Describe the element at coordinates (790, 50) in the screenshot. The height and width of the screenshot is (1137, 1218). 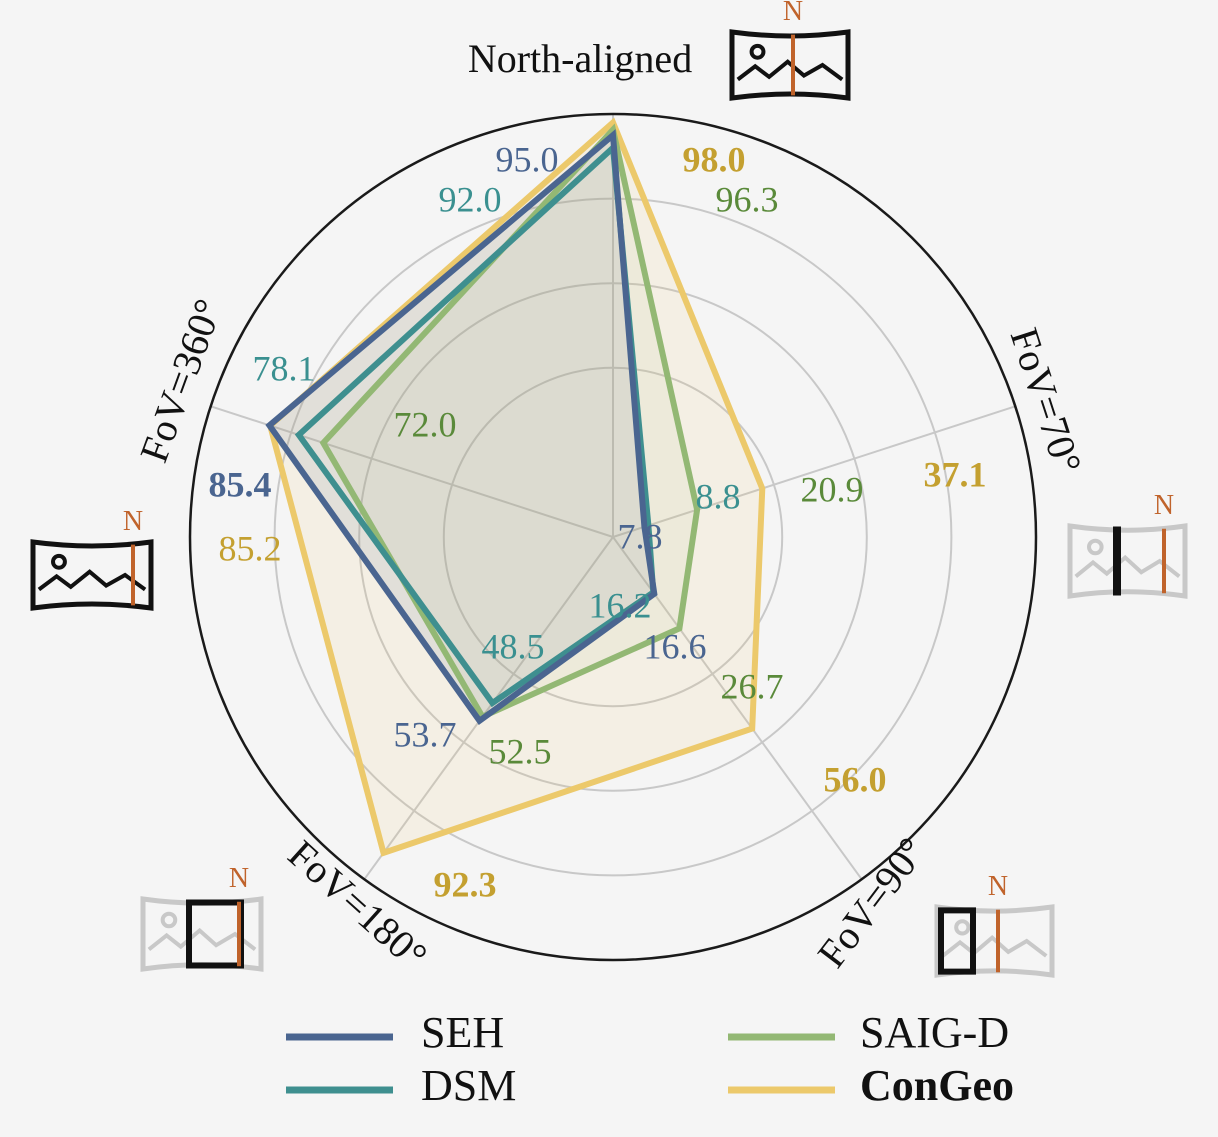
I see `north-aligned-panorama-icon: N` at that location.